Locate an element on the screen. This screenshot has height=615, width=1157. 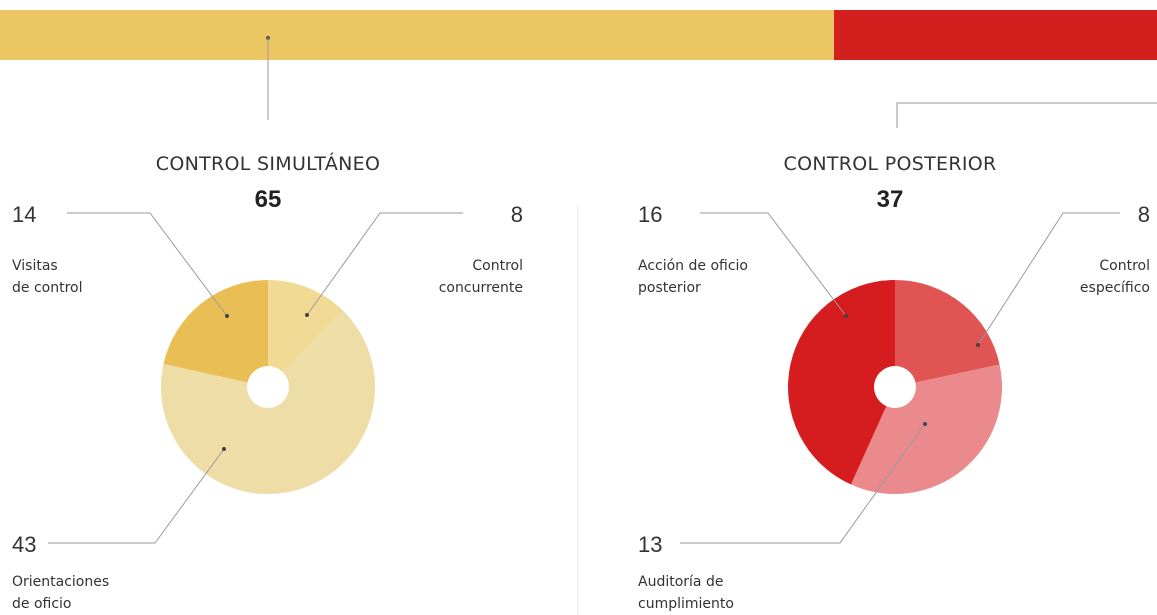
leader-line-orientaciones is located at coordinates (136, 496).